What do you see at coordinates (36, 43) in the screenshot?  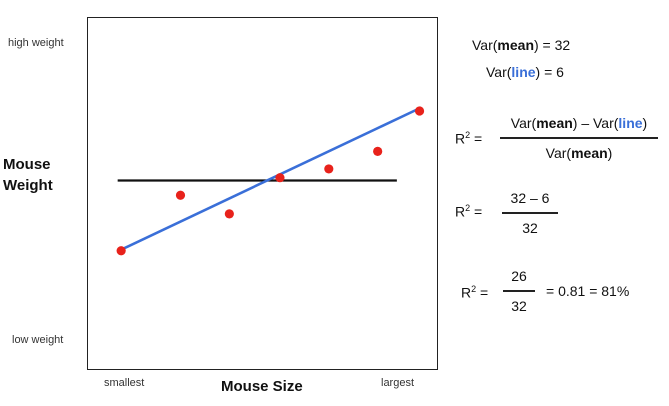 I see `y-tick-label-high: high weight` at bounding box center [36, 43].